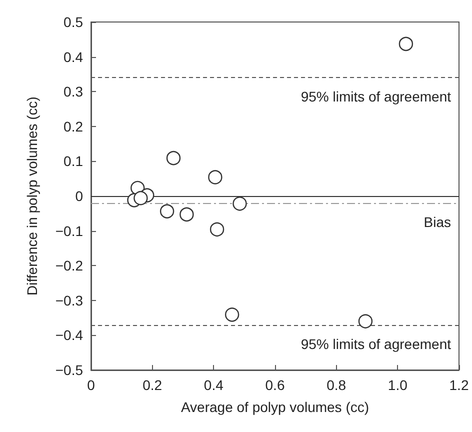  I want to click on x-tick-label: 0, so click(91, 385).